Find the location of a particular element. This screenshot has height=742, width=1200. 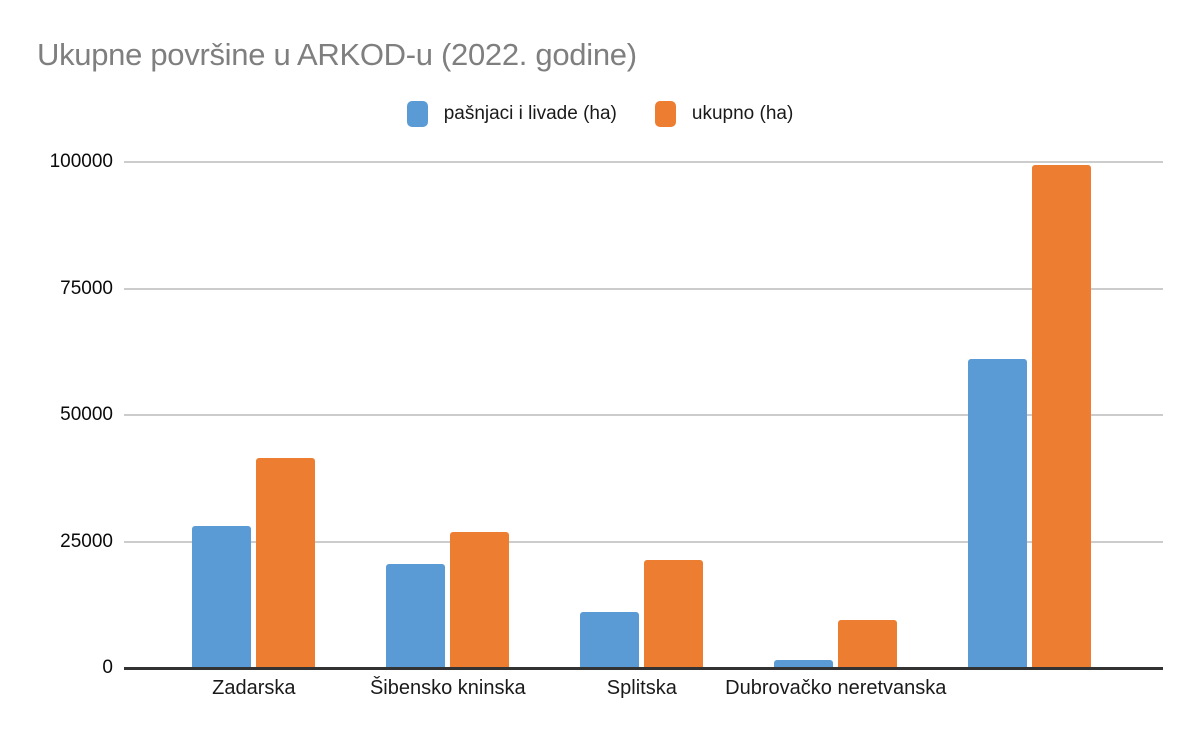

legend-label: pašnjaci i livade (ha) is located at coordinates (530, 113).